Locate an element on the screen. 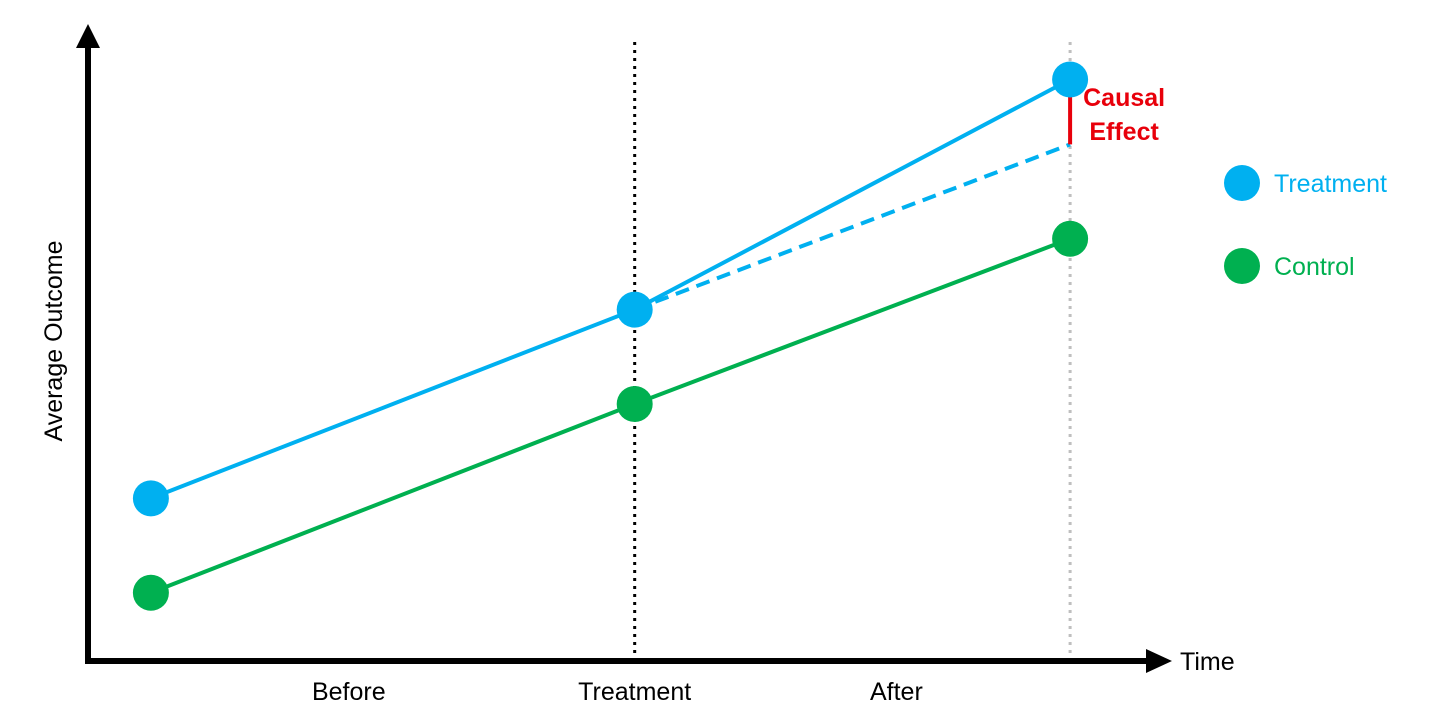 The width and height of the screenshot is (1456, 728). counterfactual-line is located at coordinates (852, 227).